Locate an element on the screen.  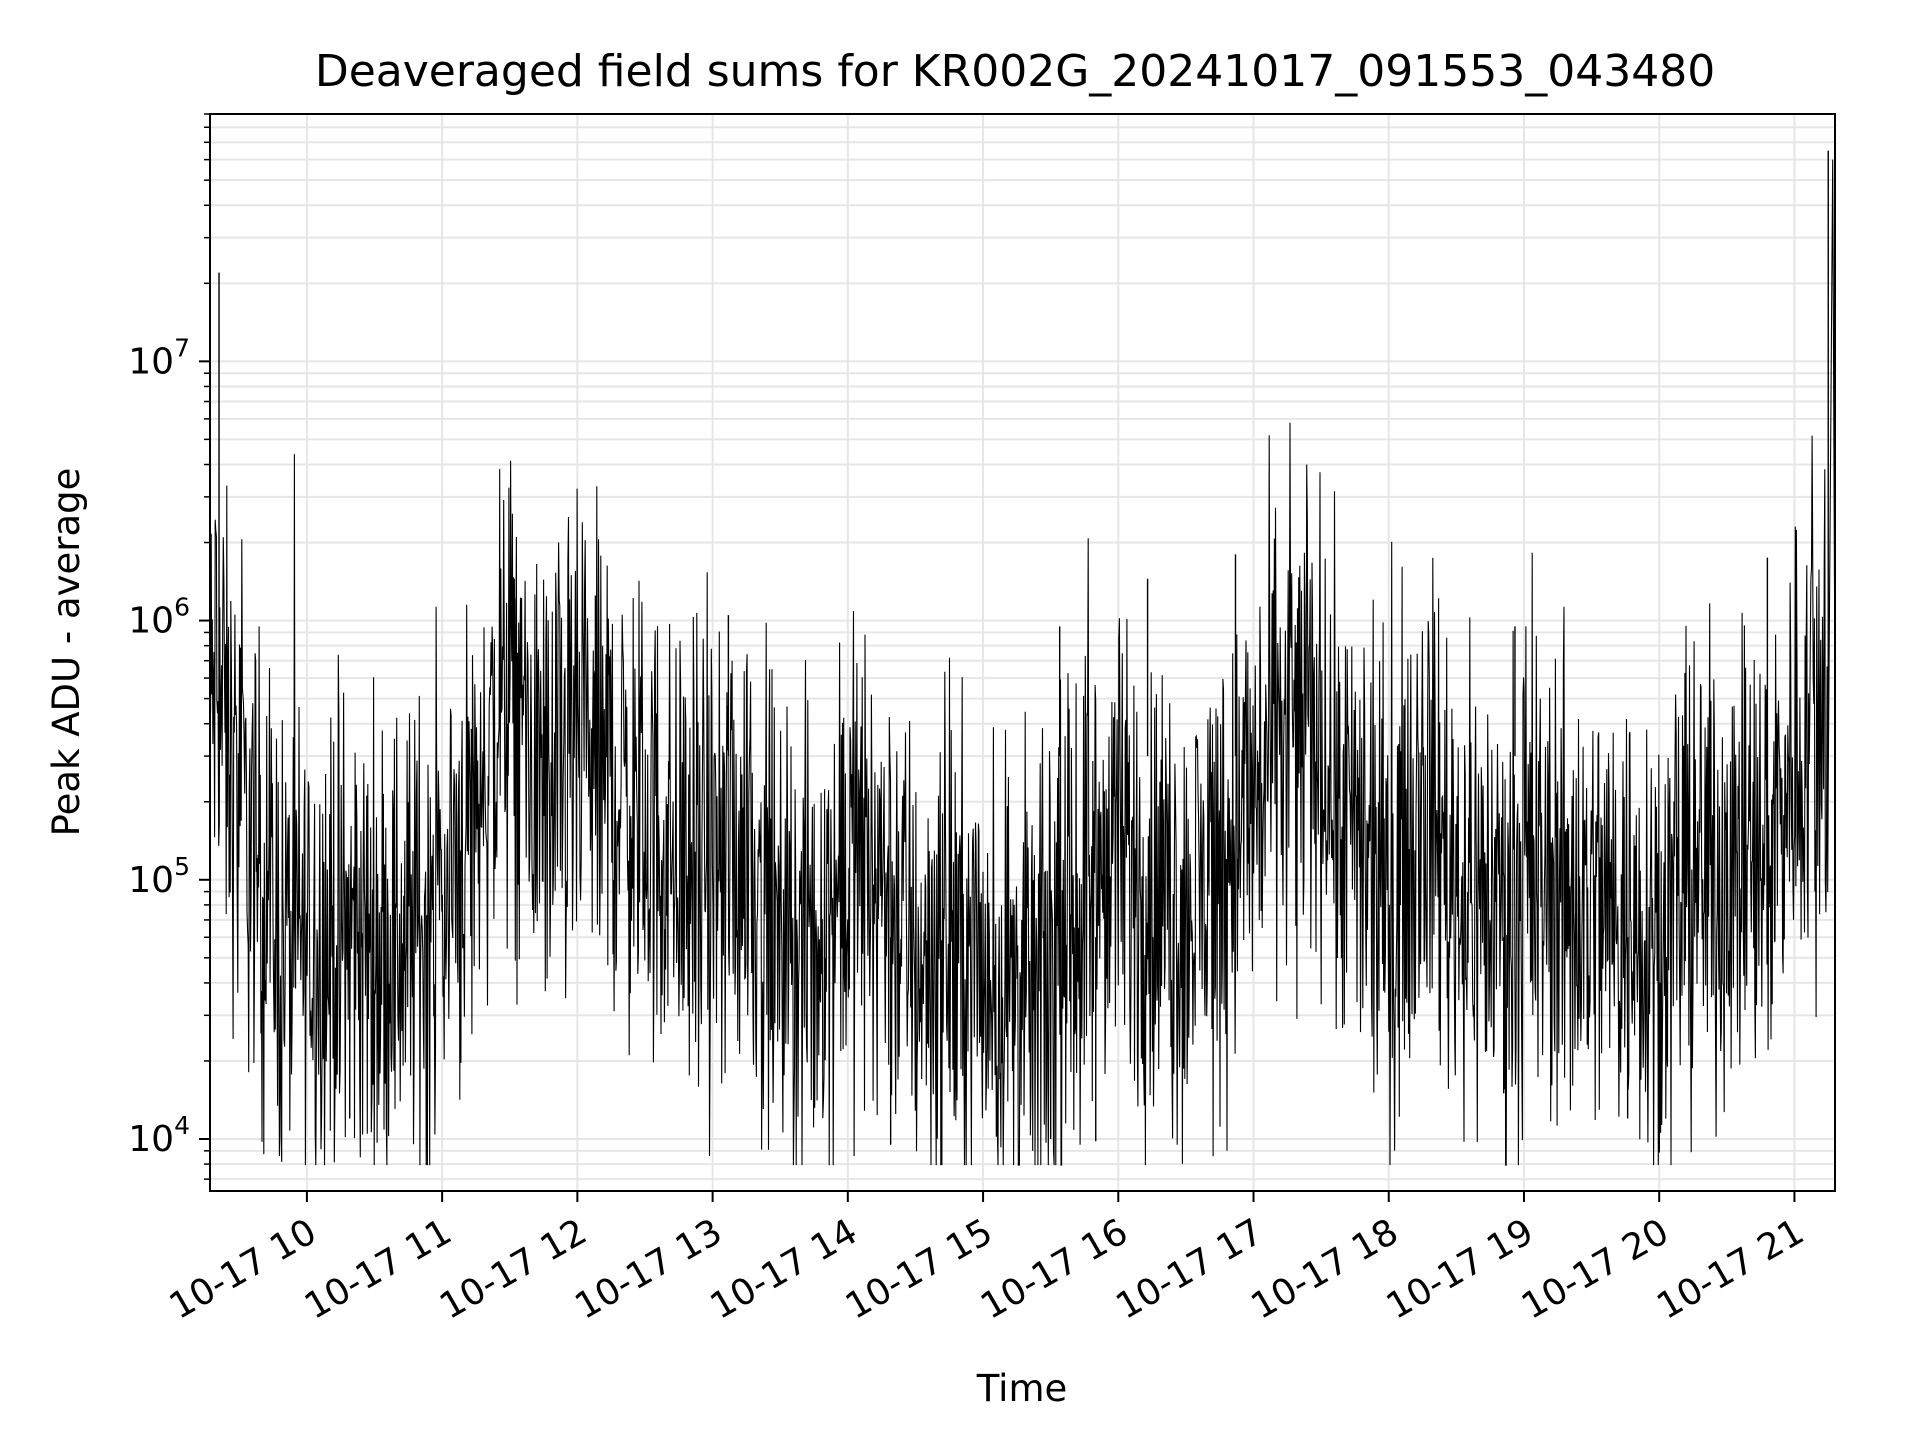
y-axis-label: Peak ADU - average is located at coordinates (66, 652).